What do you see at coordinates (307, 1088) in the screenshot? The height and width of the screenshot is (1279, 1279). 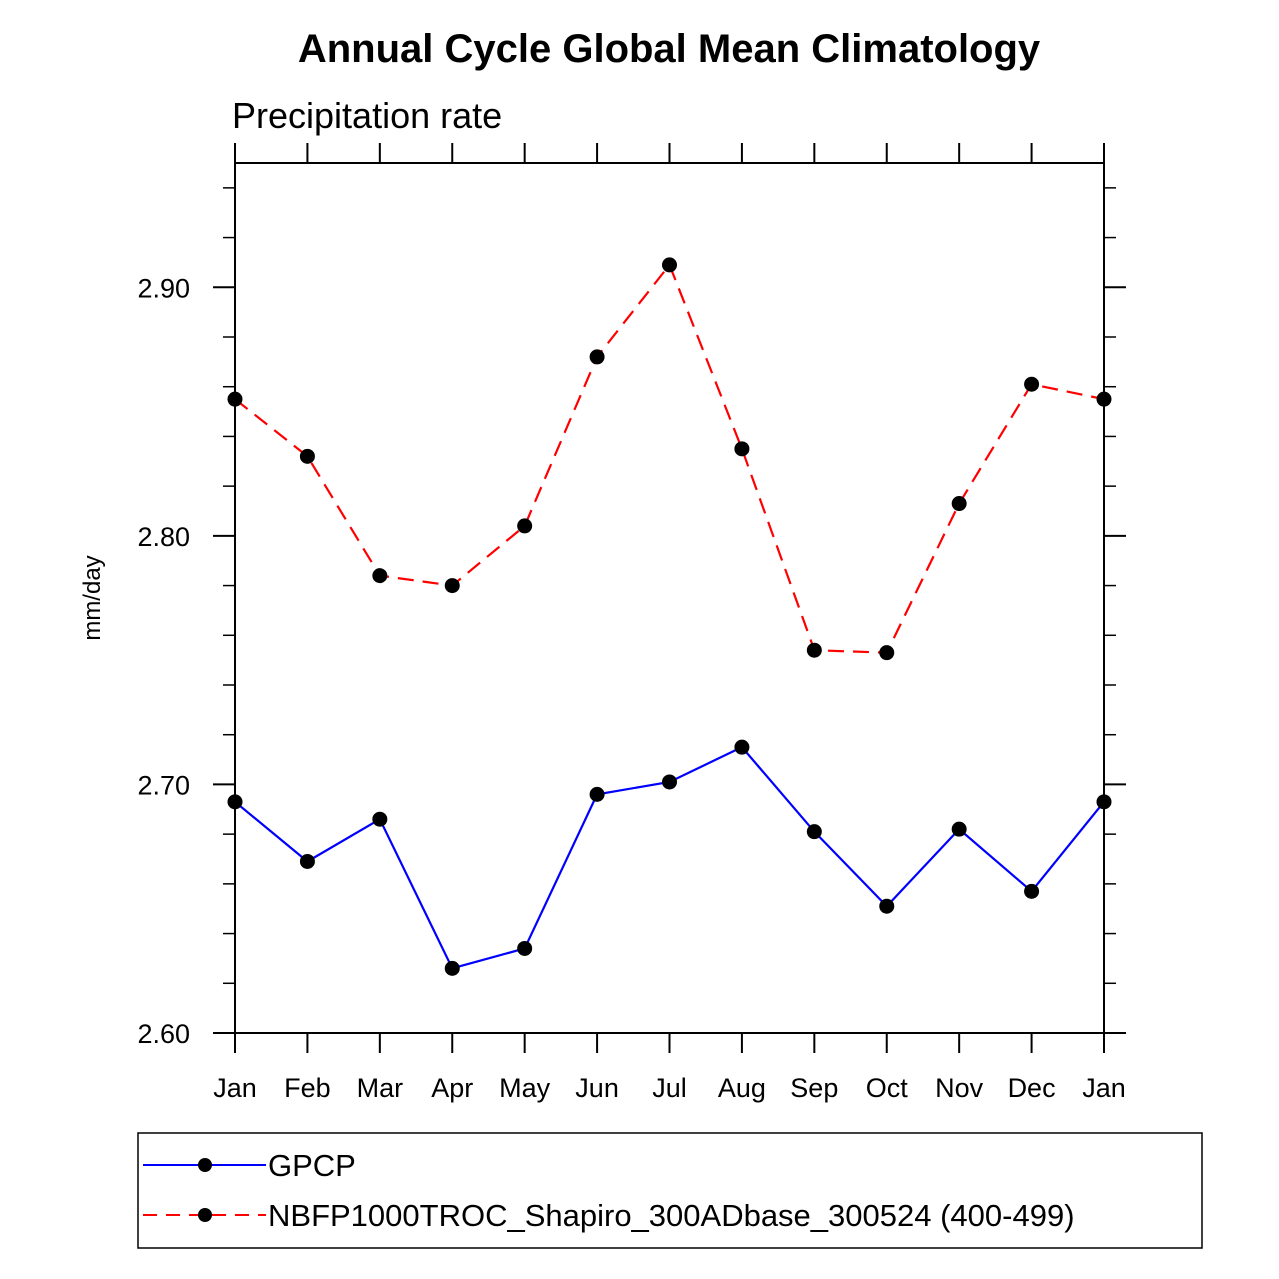 I see `x-tick-label: Feb` at bounding box center [307, 1088].